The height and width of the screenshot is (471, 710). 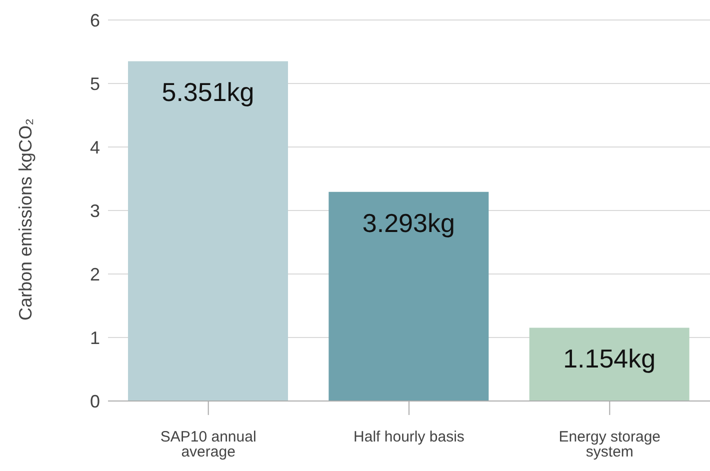 I want to click on data-label: 5.351kg, so click(x=208, y=92).